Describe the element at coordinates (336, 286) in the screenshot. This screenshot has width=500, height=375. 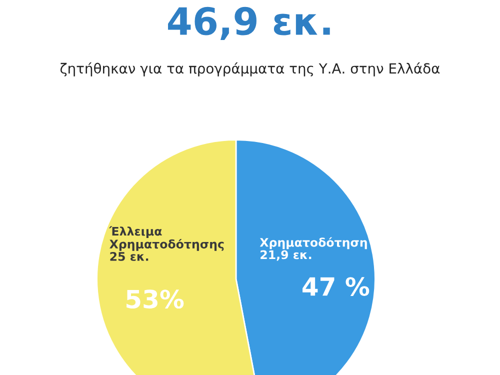
I see `data-label: 47 %` at that location.